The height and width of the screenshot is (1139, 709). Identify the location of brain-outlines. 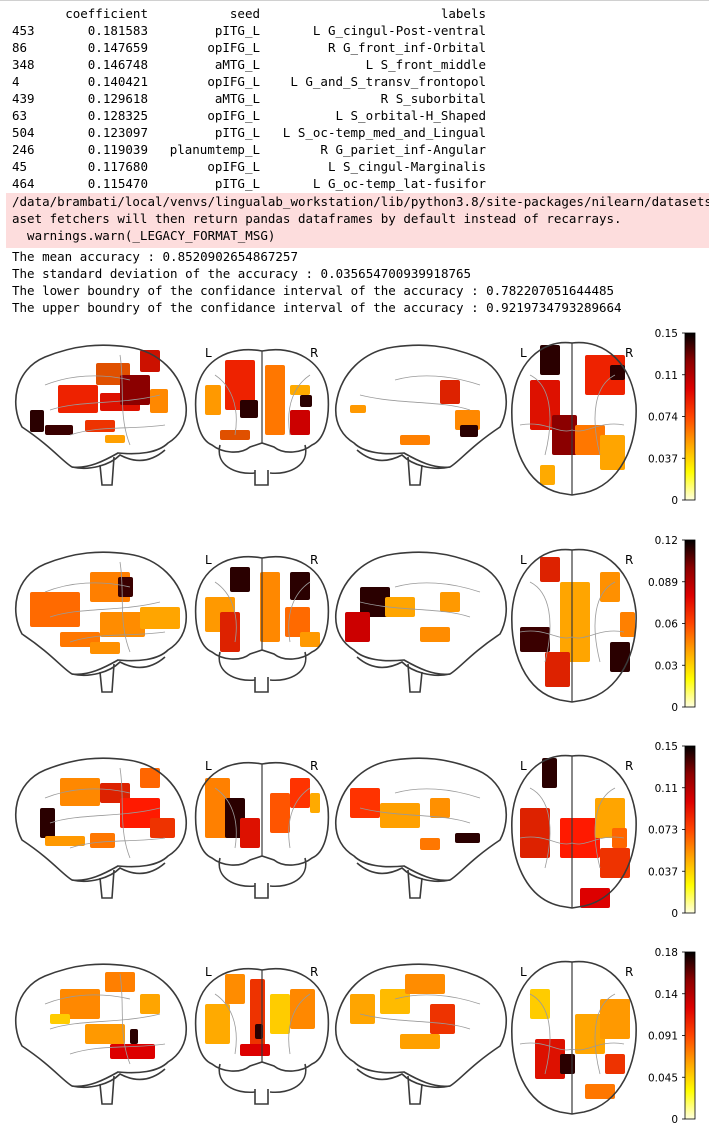
(326, 625).